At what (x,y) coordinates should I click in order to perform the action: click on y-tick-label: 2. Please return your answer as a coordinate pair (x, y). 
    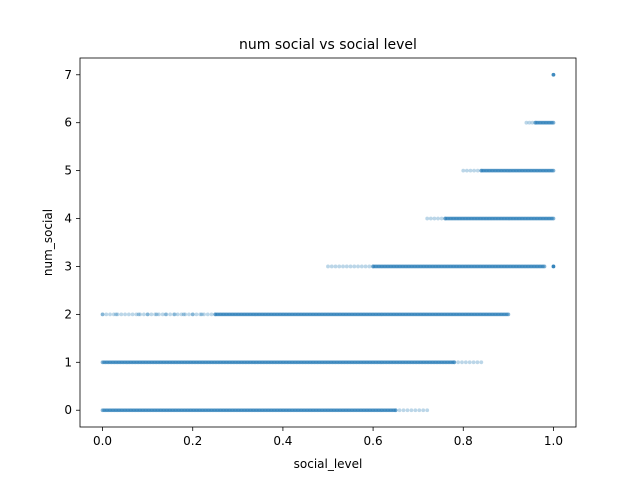
    Looking at the image, I should click on (68, 314).